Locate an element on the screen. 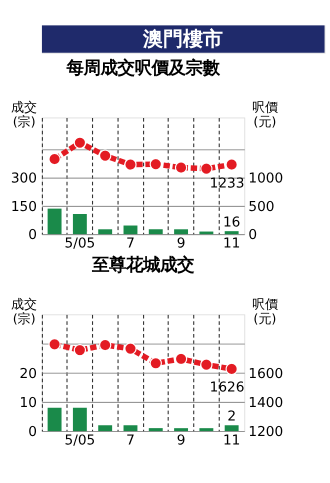 The height and width of the screenshot is (483, 330). data-label: 2 is located at coordinates (231, 416).